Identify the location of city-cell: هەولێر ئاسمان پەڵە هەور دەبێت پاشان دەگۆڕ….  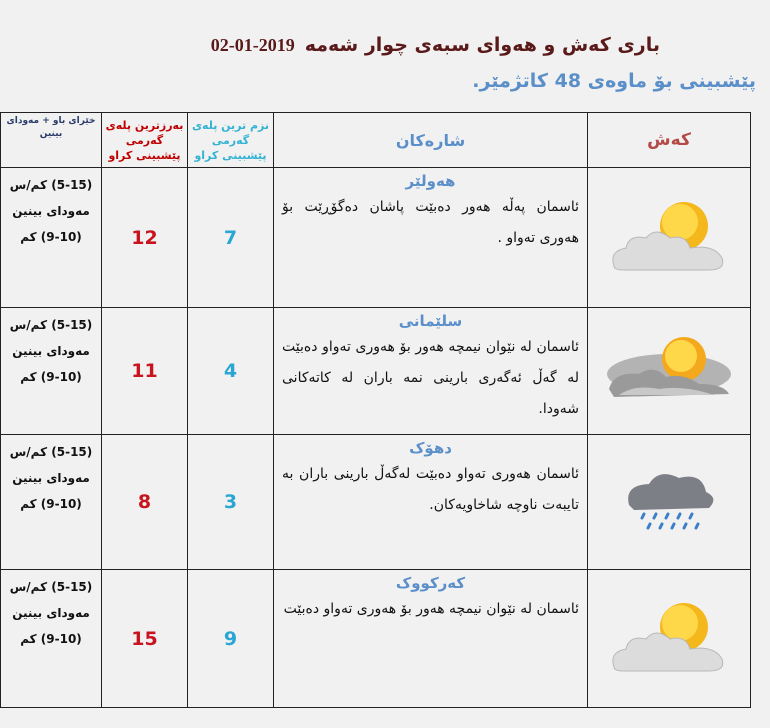
(430, 237).